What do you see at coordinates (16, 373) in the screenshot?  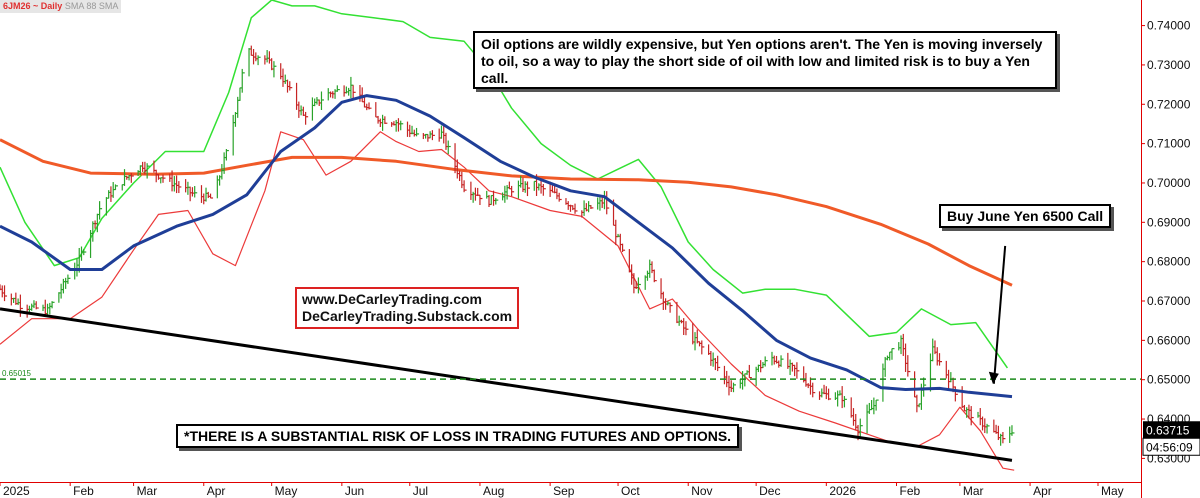 I see `strike-line-label: 0.65015` at bounding box center [16, 373].